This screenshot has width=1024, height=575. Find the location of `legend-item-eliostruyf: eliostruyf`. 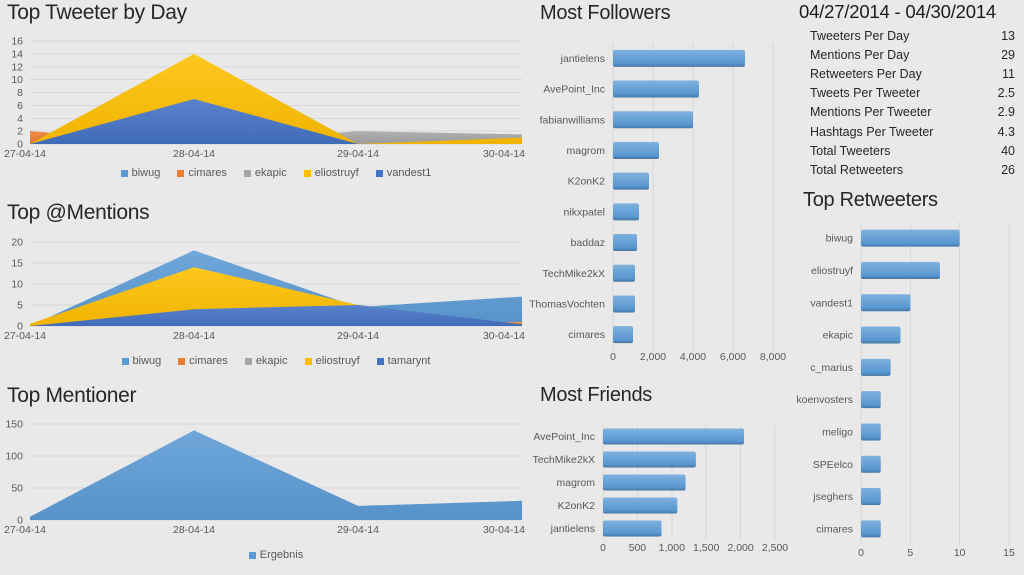

legend-item-eliostruyf: eliostruyf is located at coordinates (332, 361).